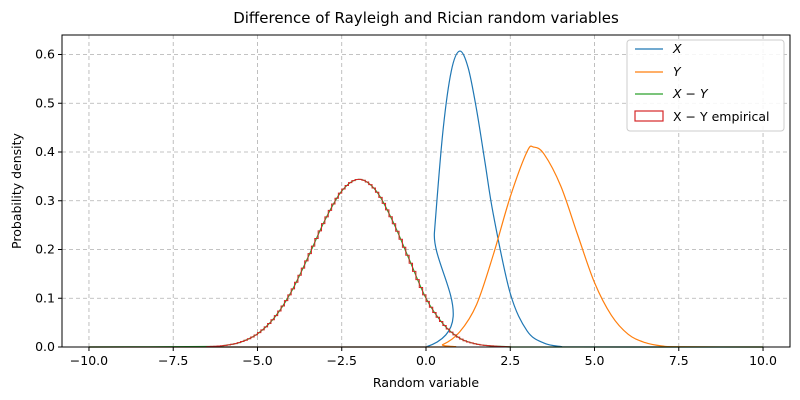  I want to click on y-tick-label: 0.2, so click(45, 249).